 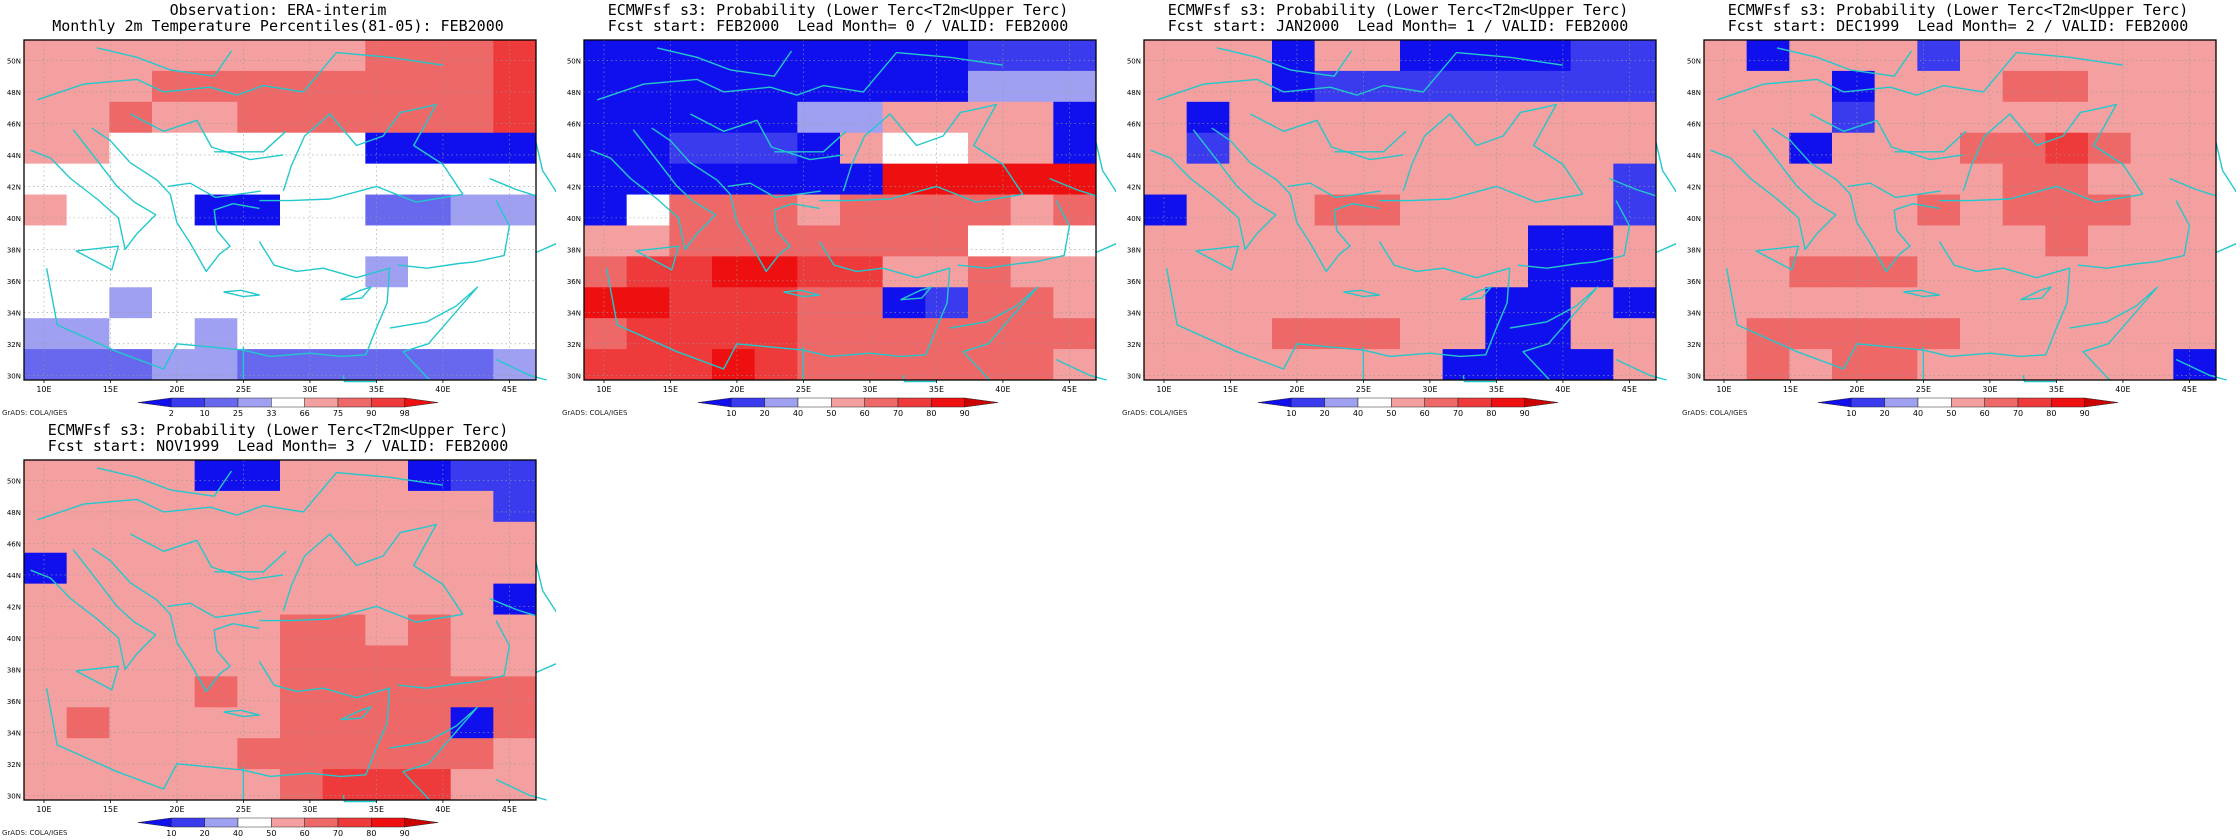 What do you see at coordinates (1163, 389) in the screenshot?
I see `x-tick-label: 10E` at bounding box center [1163, 389].